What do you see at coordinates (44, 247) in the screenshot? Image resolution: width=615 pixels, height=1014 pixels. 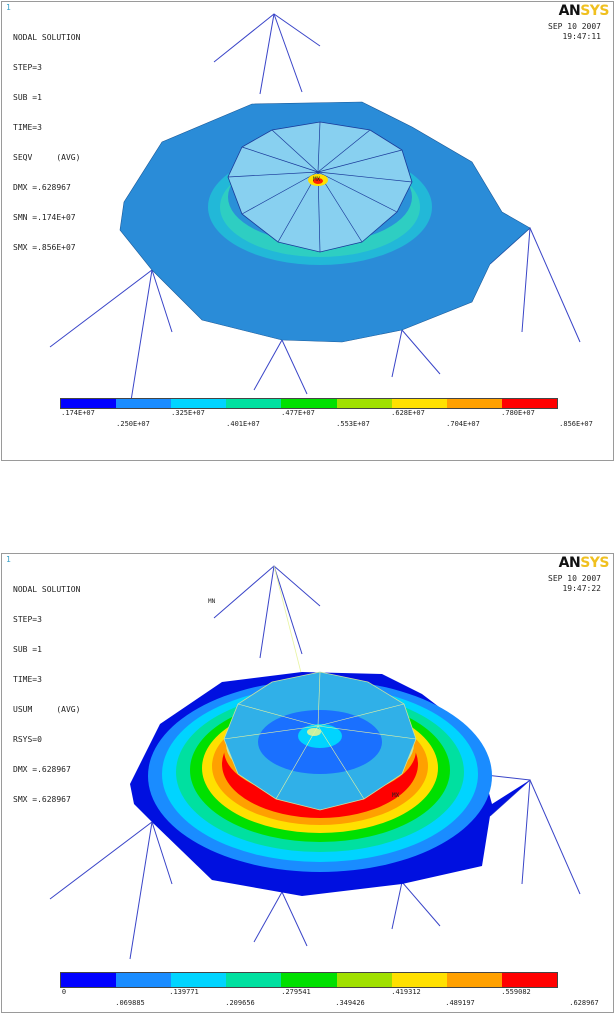 I see `info-line: SMX =.856E+07` at bounding box center [44, 247].